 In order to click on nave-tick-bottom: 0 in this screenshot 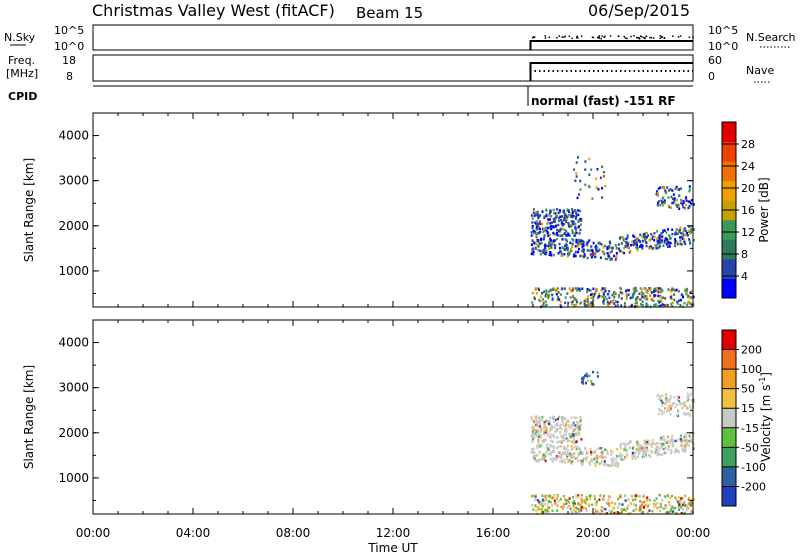, I will do `click(711, 76)`.